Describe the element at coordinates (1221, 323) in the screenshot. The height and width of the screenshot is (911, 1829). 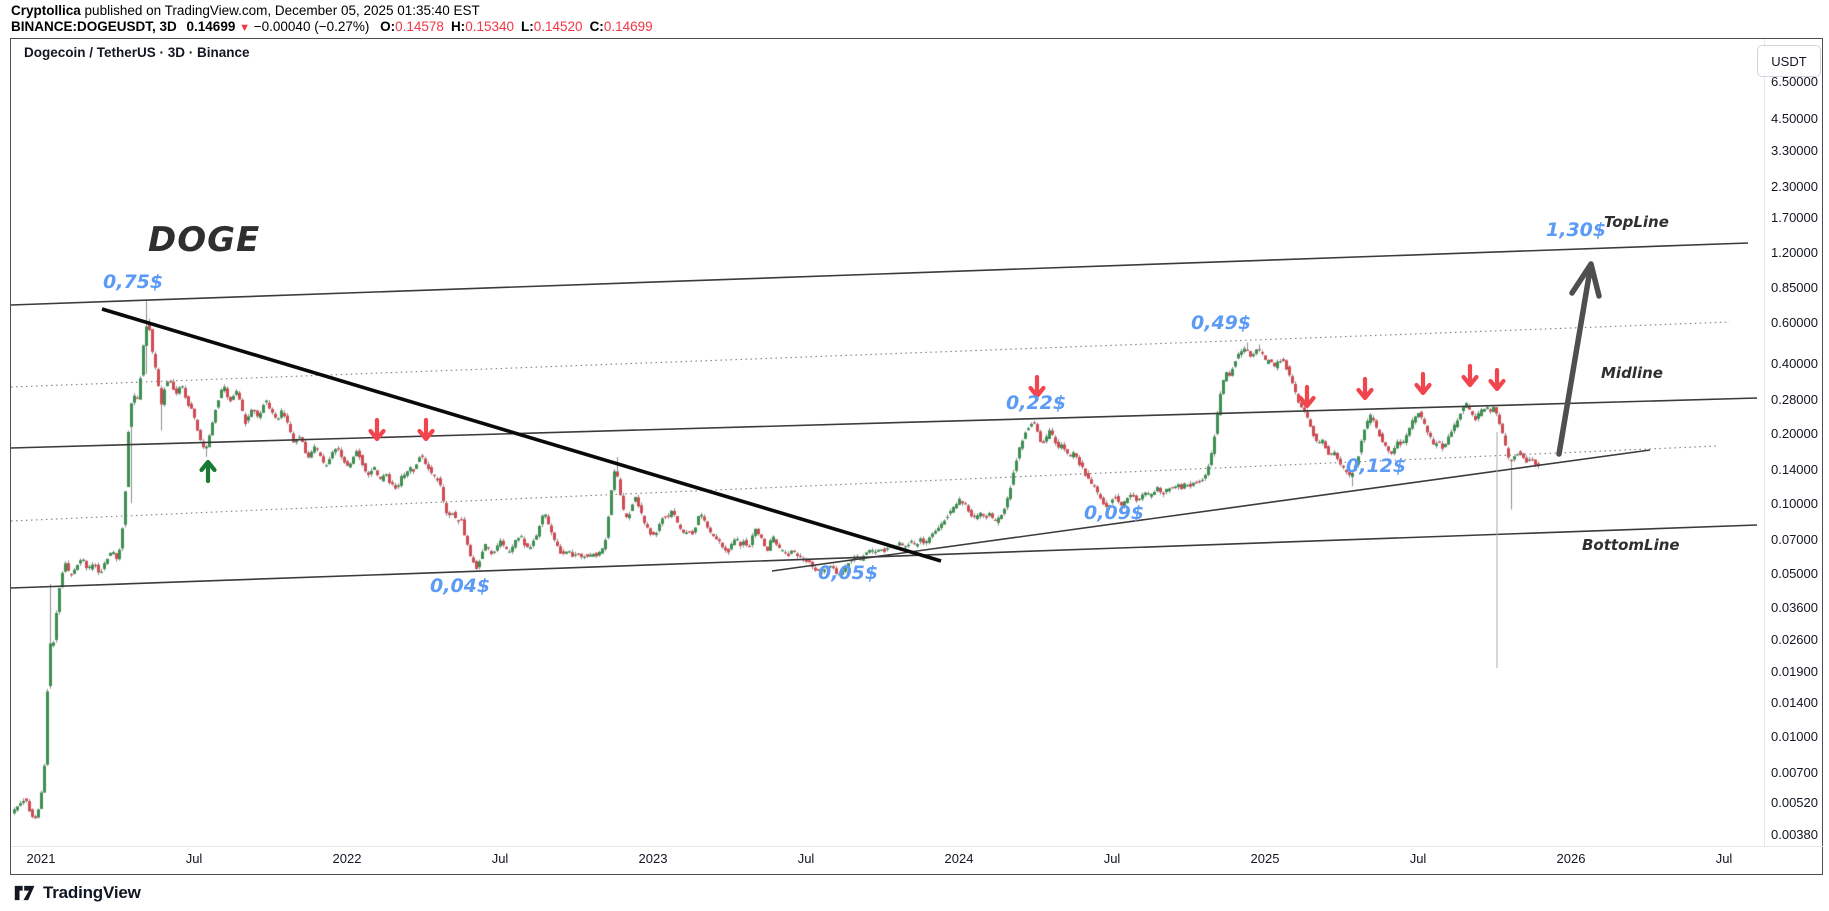
I see `price-annotation: 0,49$` at that location.